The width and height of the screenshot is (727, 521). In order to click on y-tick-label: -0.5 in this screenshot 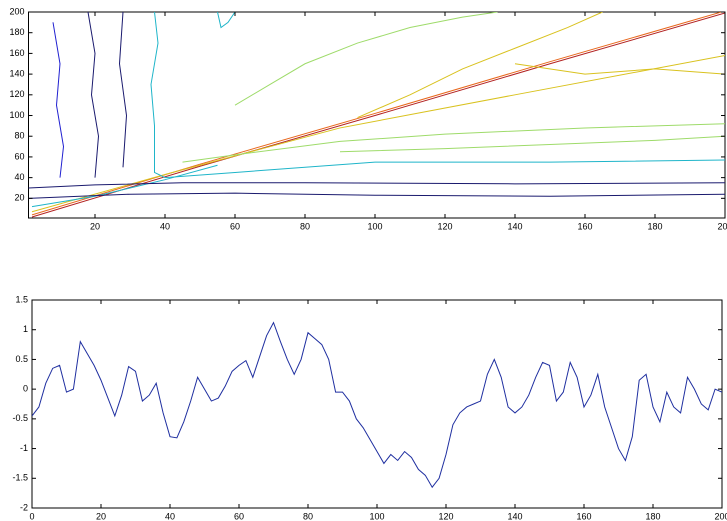, I will do `click(20, 418)`.